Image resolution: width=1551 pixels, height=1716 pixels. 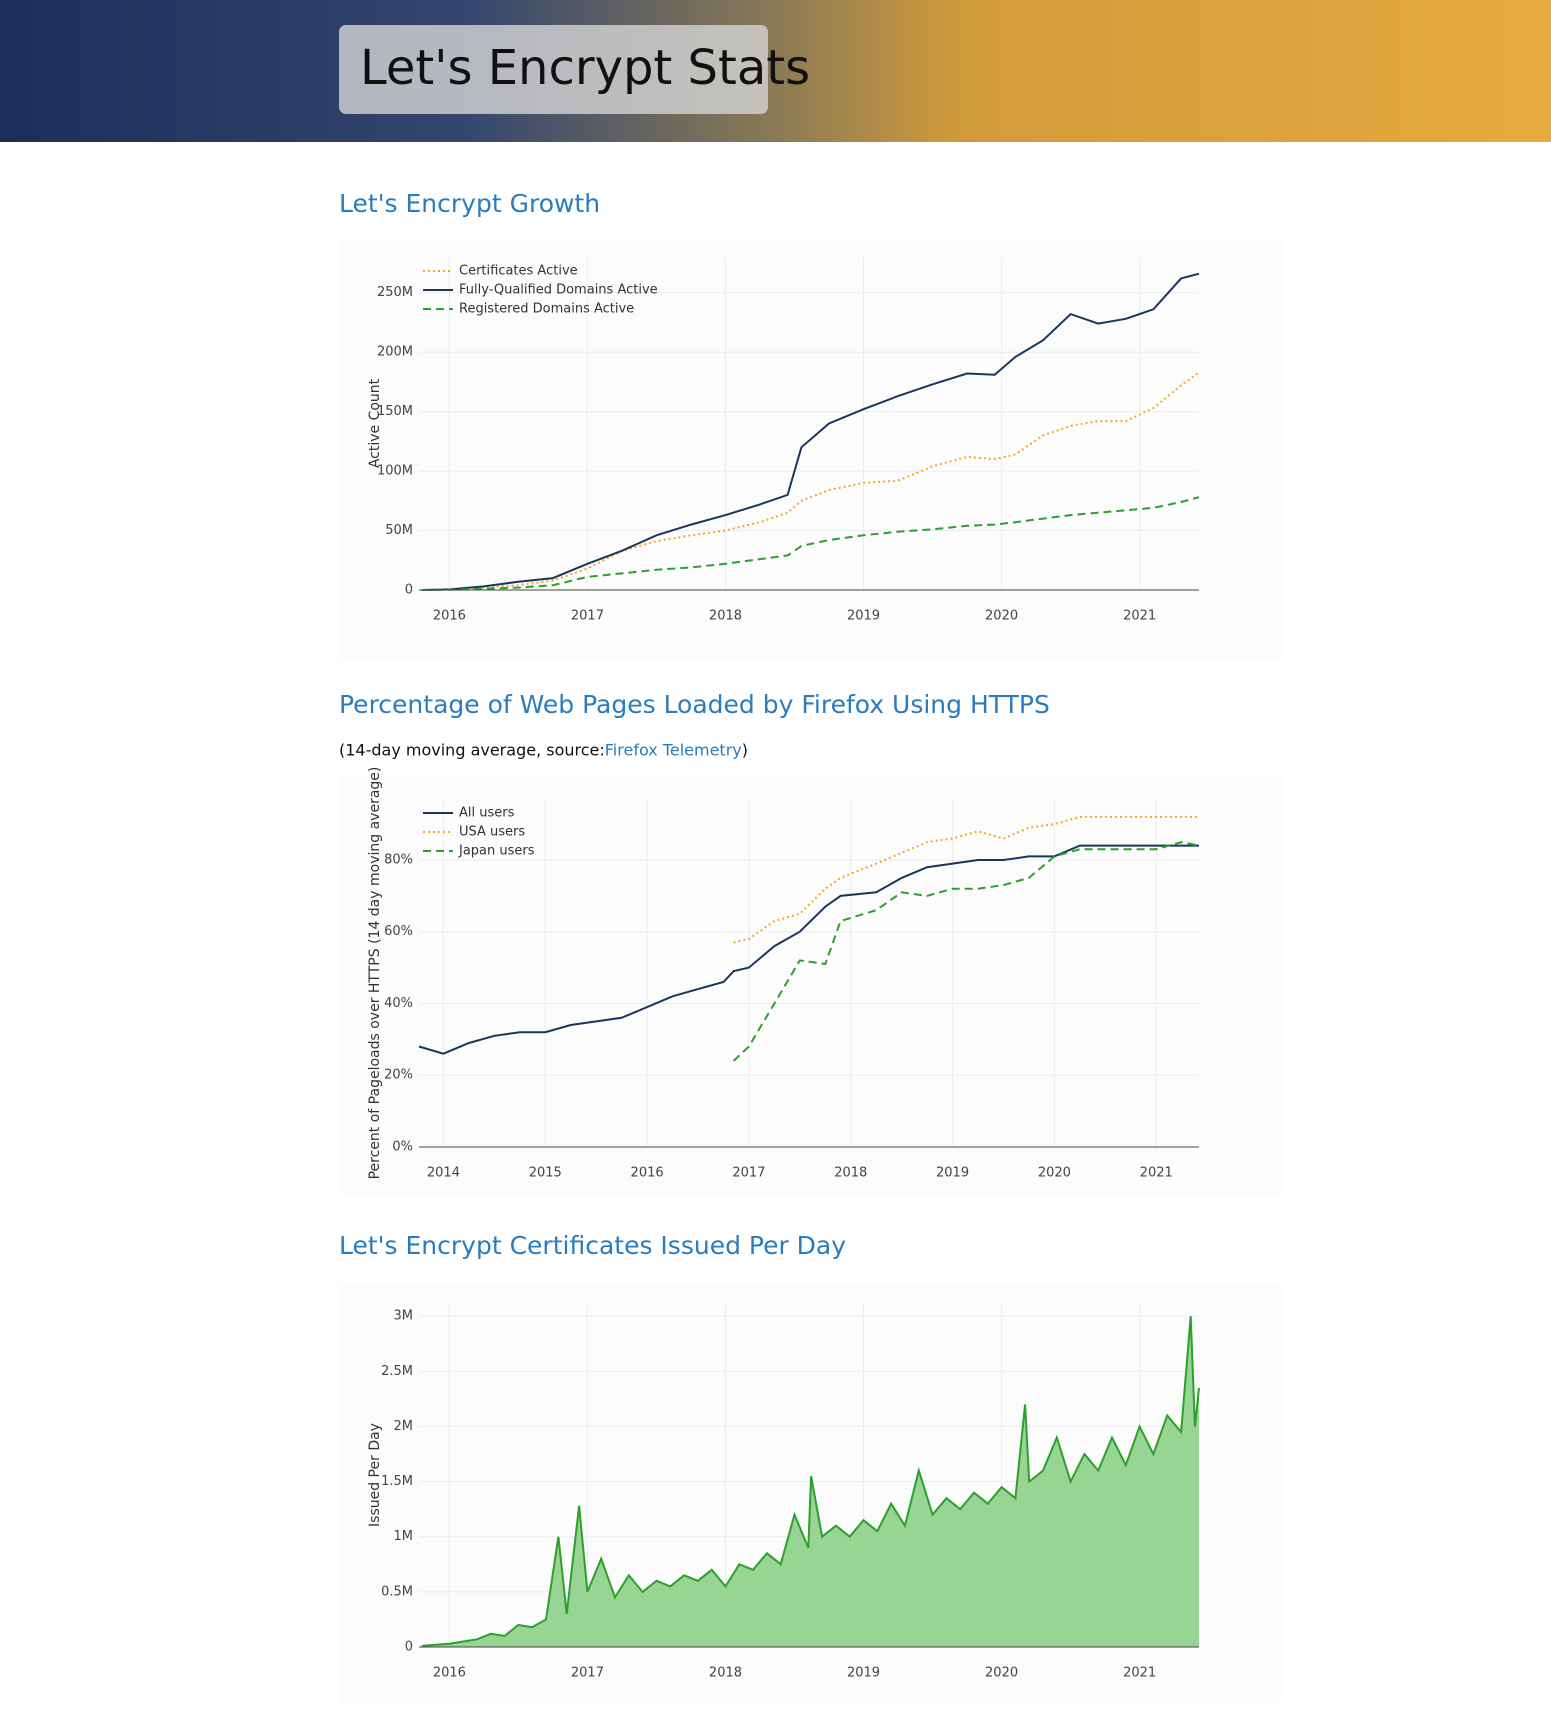 I want to click on y-tick-label: 0.5M, so click(x=397, y=1591).